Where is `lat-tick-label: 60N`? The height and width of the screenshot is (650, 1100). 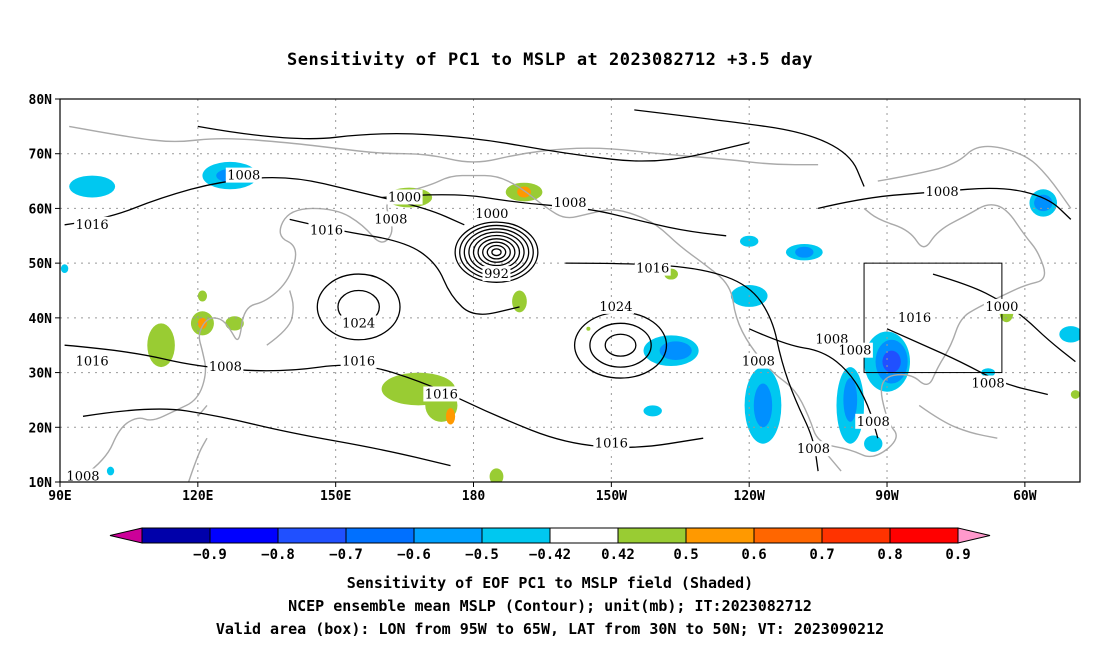
lat-tick-label: 60N is located at coordinates (41, 209).